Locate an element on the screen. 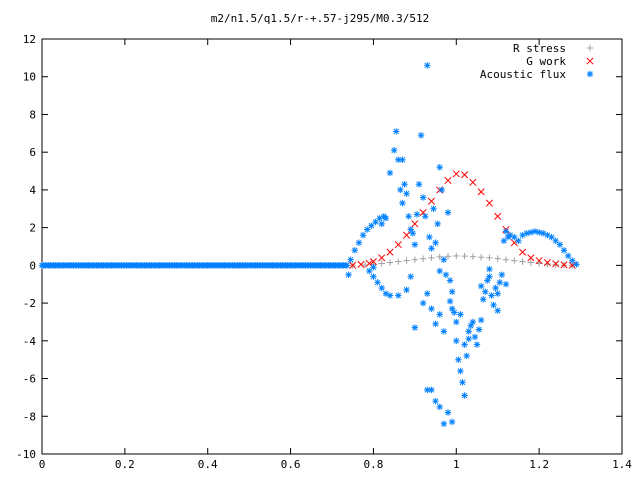  x-tick-label: 0.4 is located at coordinates (208, 464).